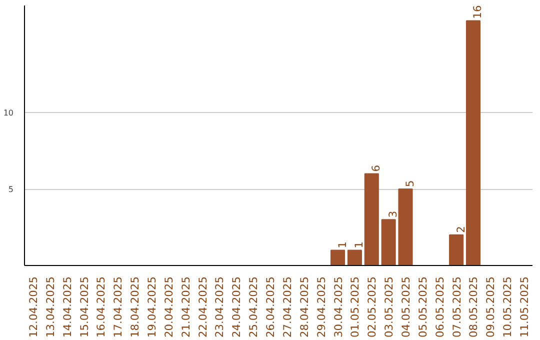  Describe the element at coordinates (135, 307) in the screenshot. I see `x-tick-label: 18.04.2025` at that location.